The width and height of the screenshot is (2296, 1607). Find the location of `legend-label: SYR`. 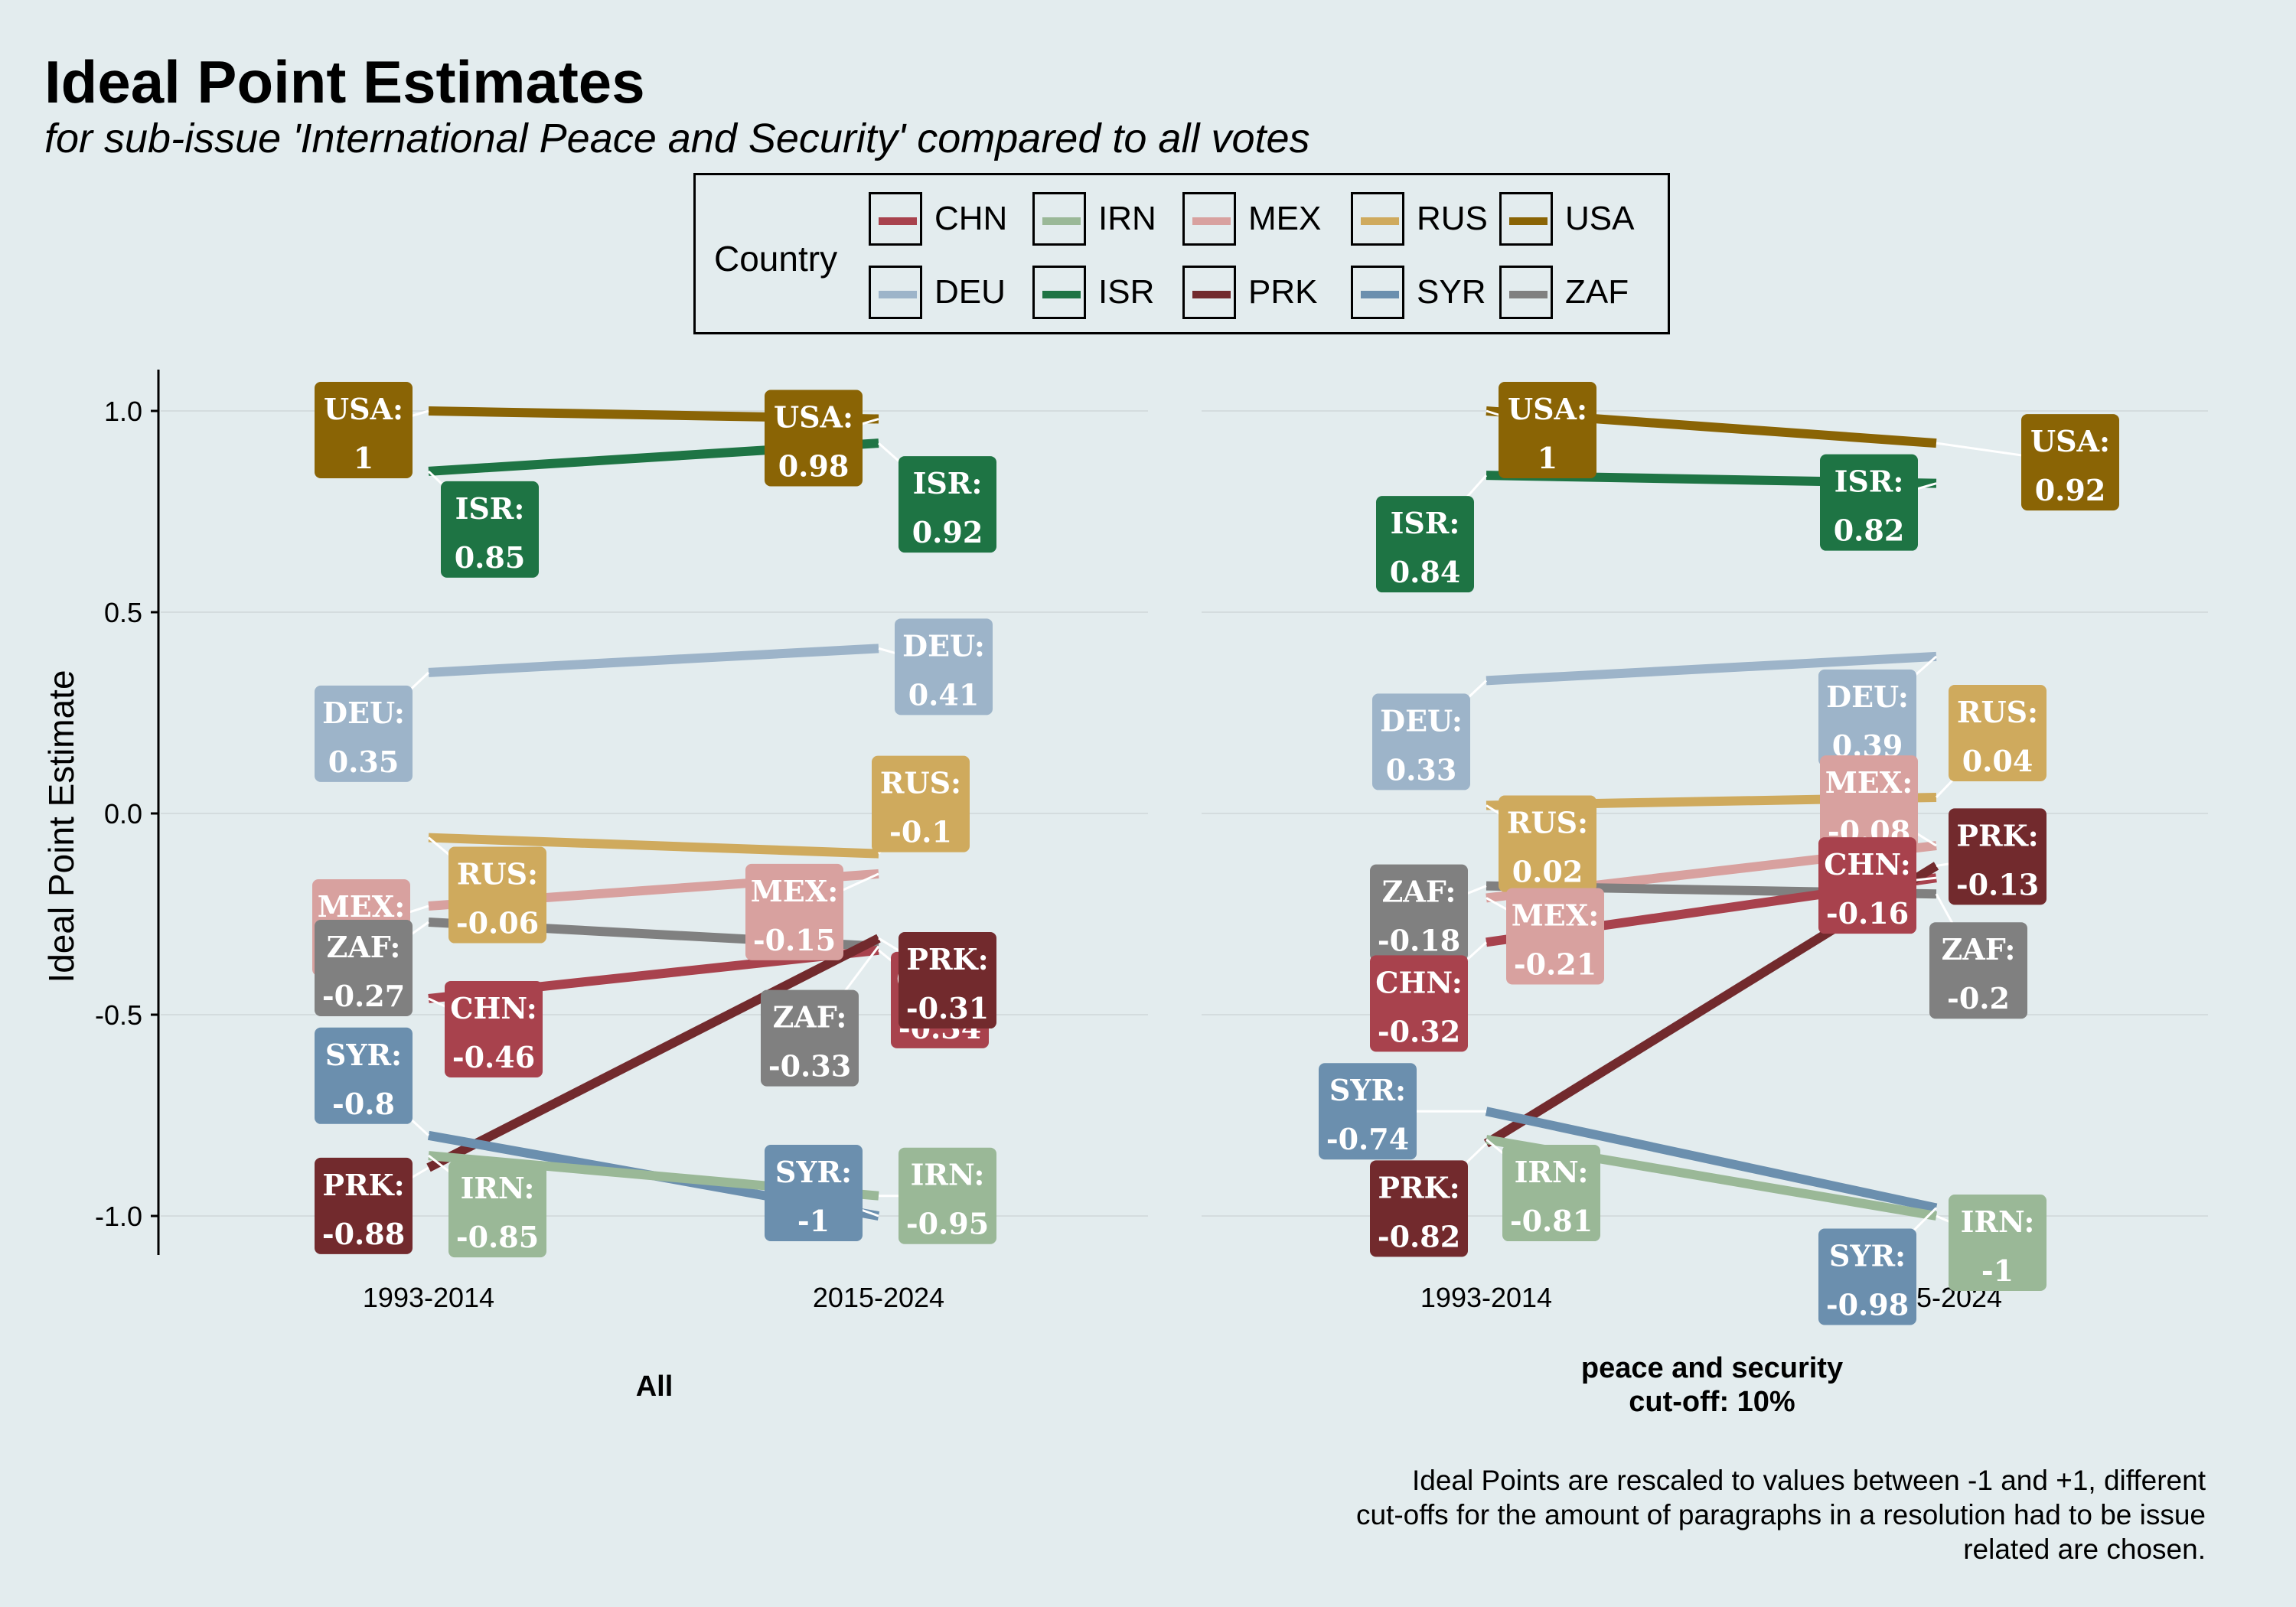

legend-label: SYR is located at coordinates (1451, 292).